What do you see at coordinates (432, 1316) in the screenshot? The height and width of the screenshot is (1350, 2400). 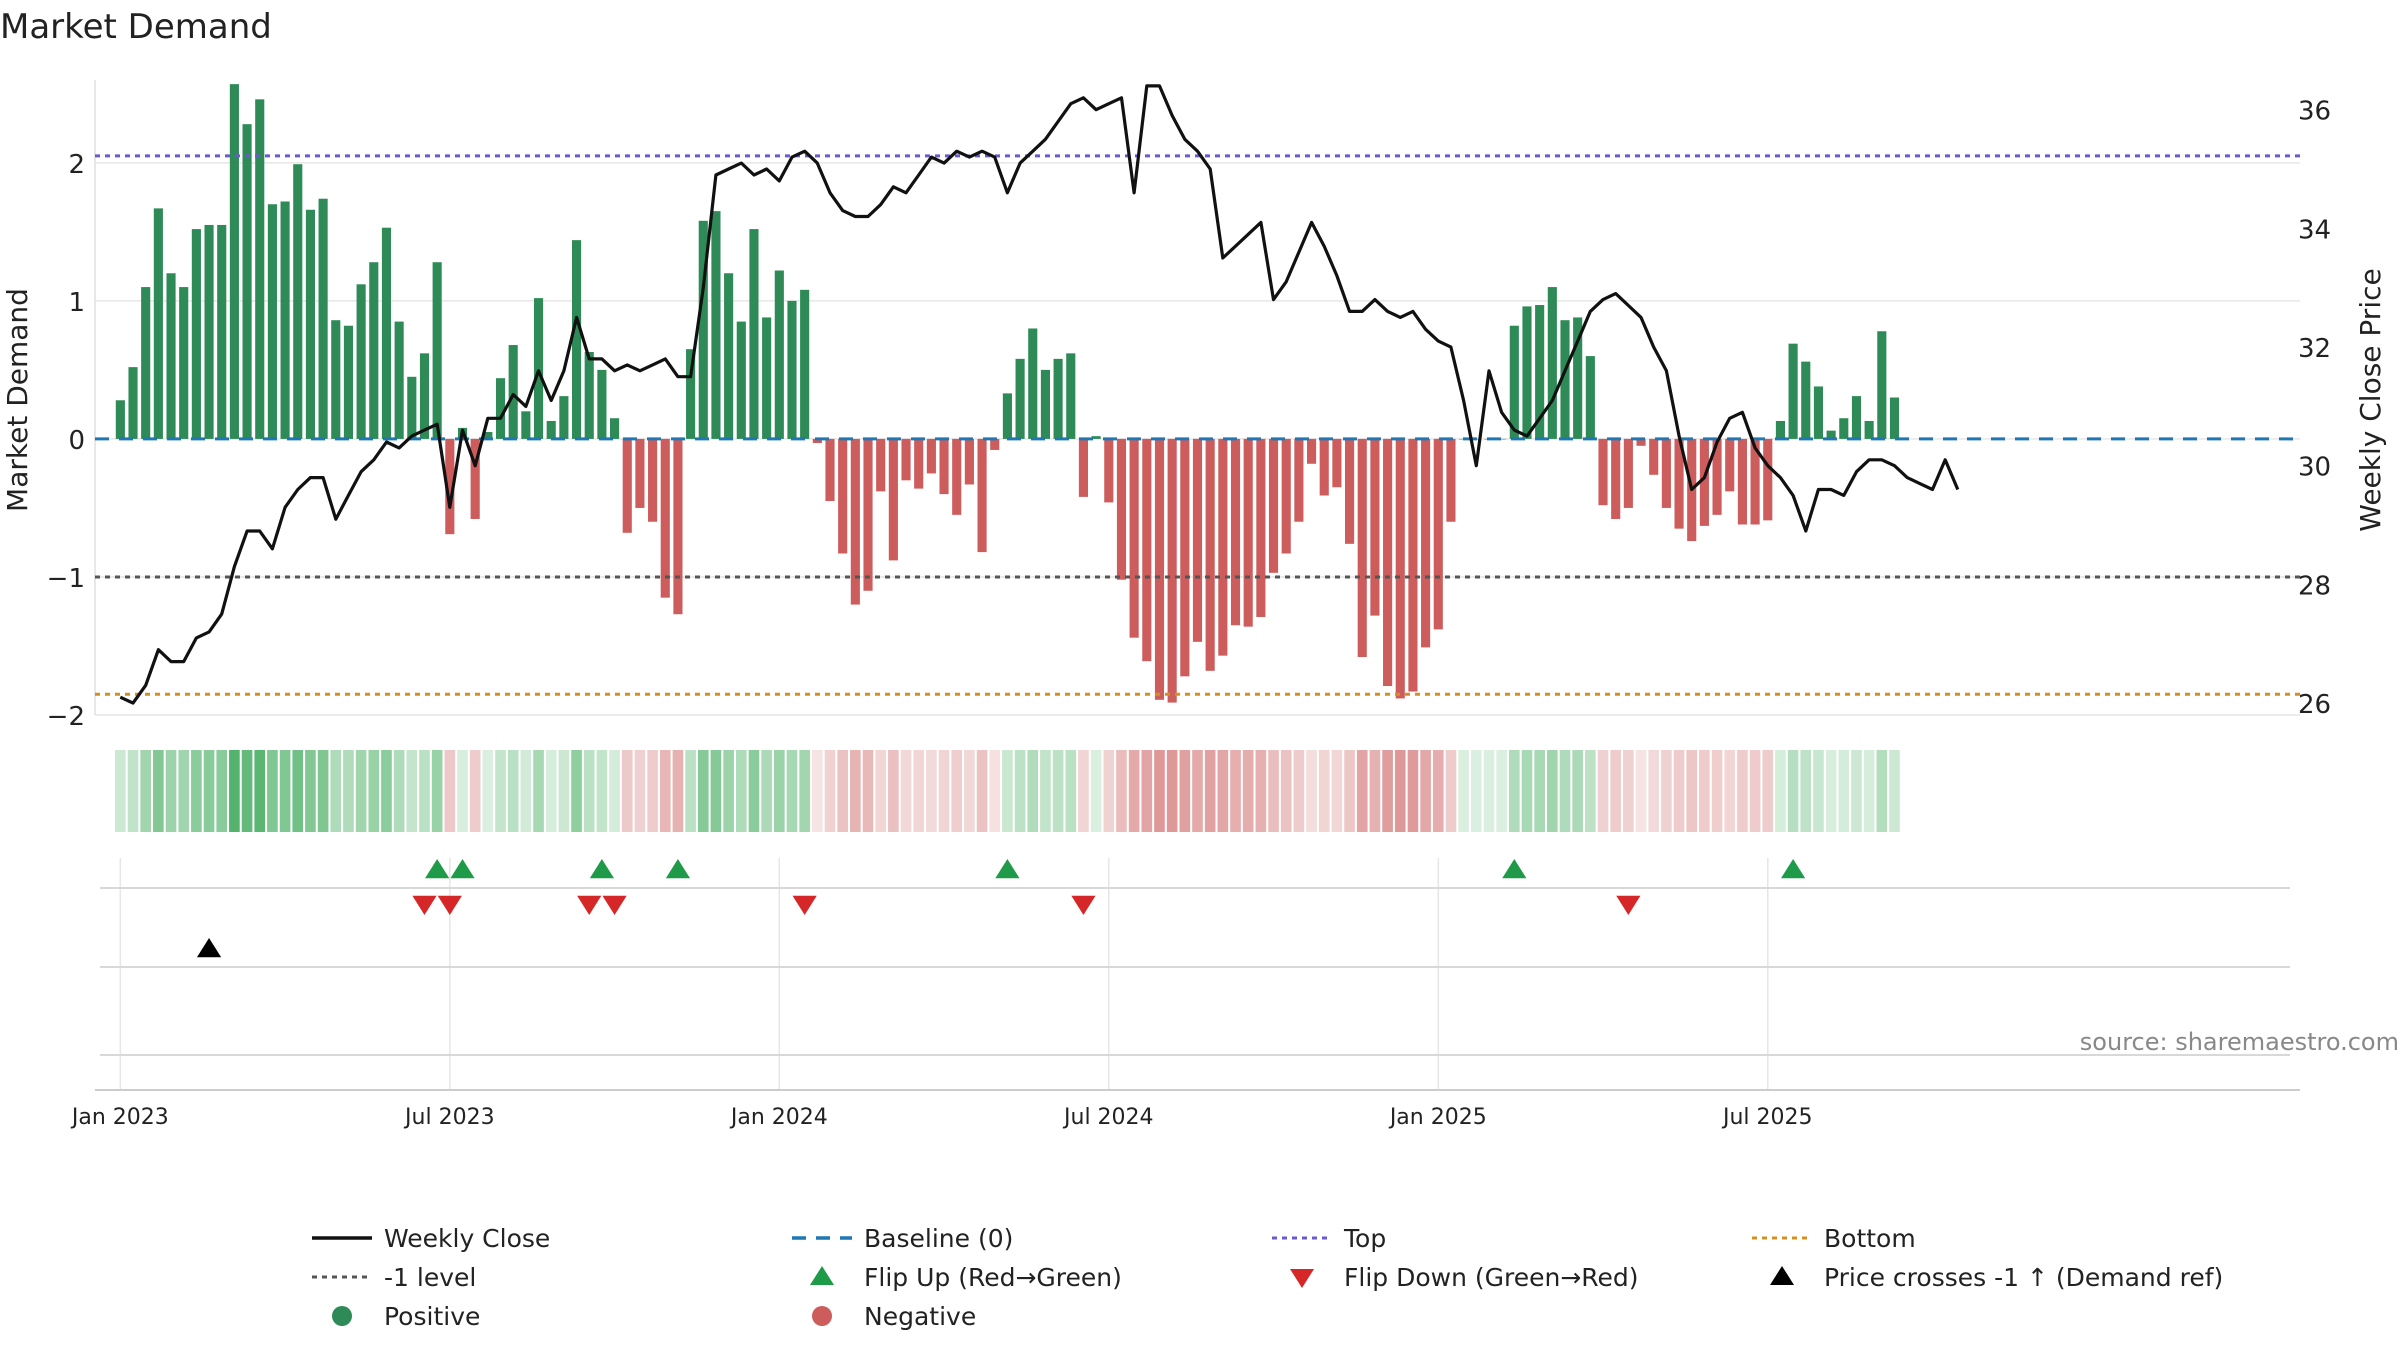 I see `legend-label: Positive` at bounding box center [432, 1316].